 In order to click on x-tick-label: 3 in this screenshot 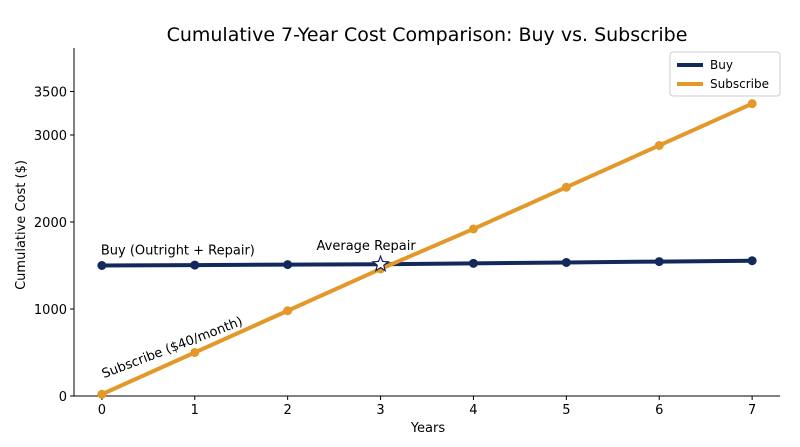, I will do `click(380, 410)`.